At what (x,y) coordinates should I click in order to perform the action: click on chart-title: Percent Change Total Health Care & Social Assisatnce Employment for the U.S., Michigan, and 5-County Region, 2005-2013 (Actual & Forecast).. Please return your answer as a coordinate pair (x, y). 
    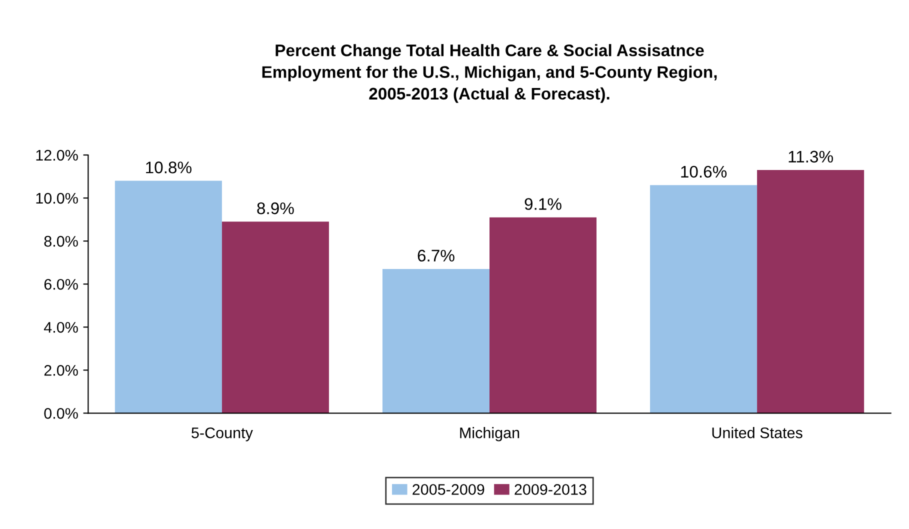
    Looking at the image, I should click on (489, 73).